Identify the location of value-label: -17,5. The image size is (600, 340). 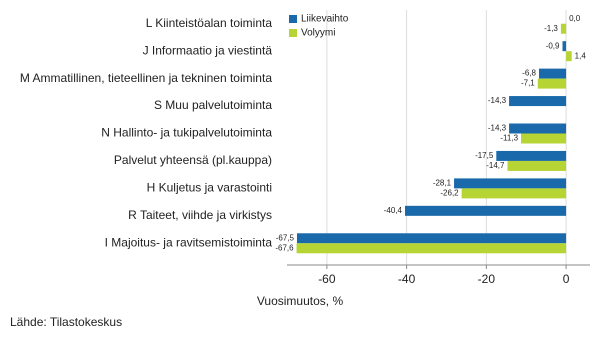
(484, 155).